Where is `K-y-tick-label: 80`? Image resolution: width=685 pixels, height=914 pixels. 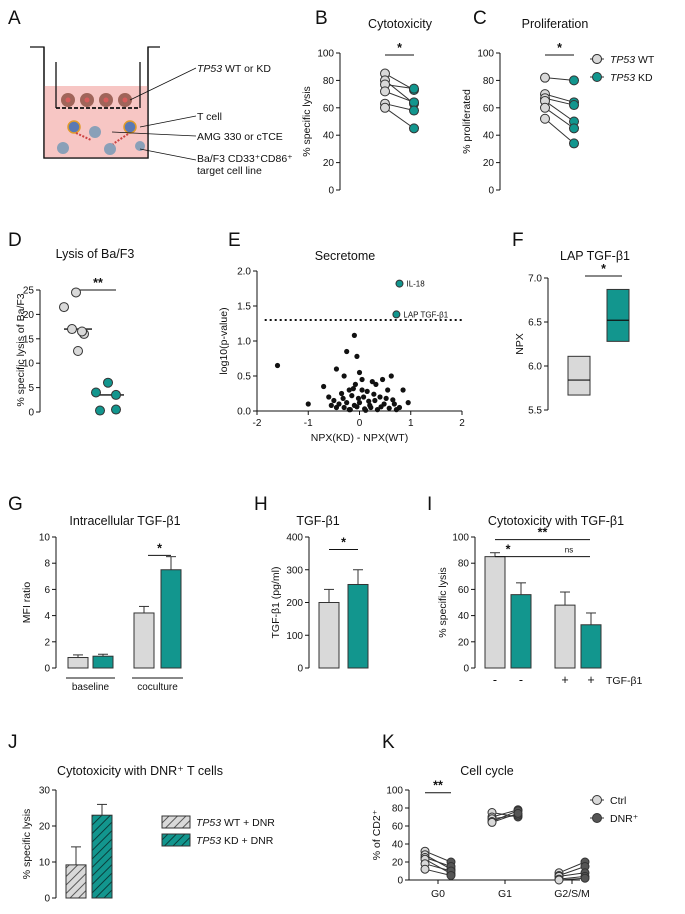
K-y-tick-label: 80 is located at coordinates (398, 809).